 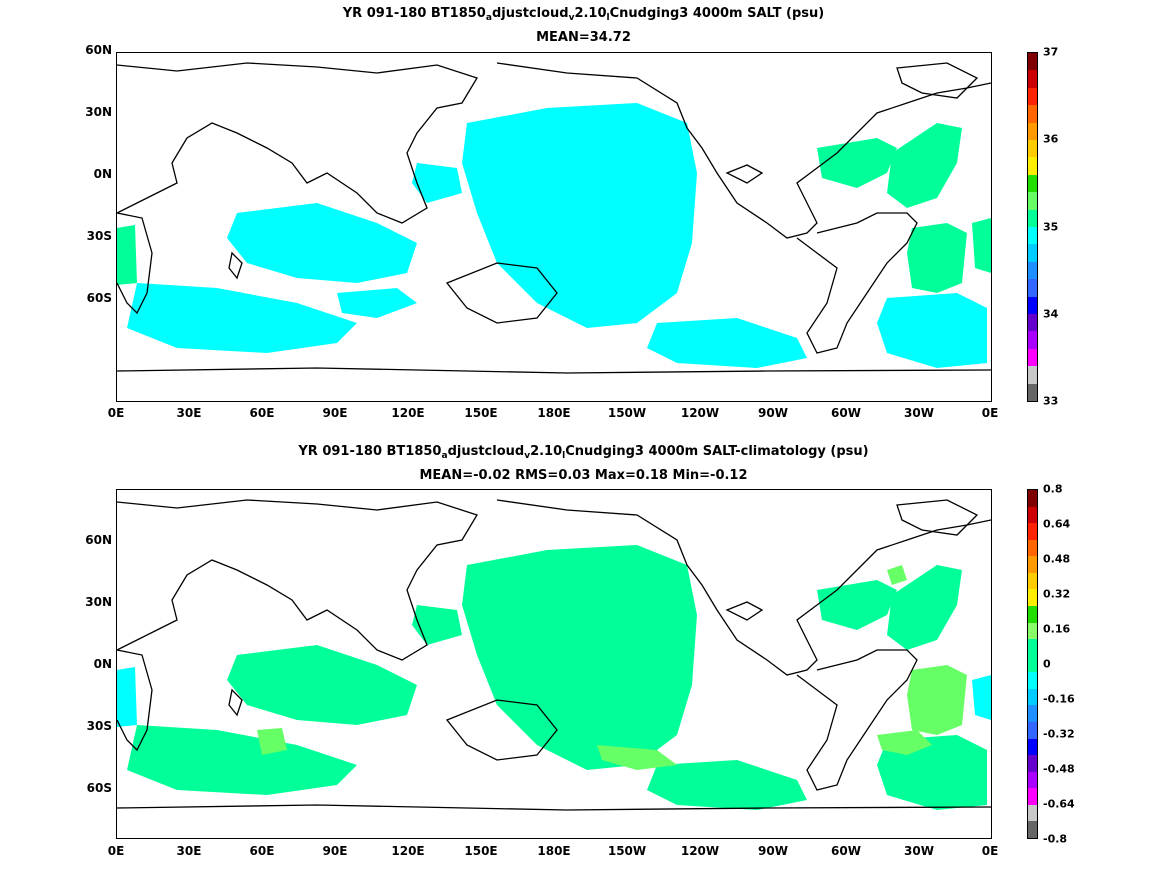 I want to click on panel2-colorbar-label: -0.16, so click(x=1059, y=699).